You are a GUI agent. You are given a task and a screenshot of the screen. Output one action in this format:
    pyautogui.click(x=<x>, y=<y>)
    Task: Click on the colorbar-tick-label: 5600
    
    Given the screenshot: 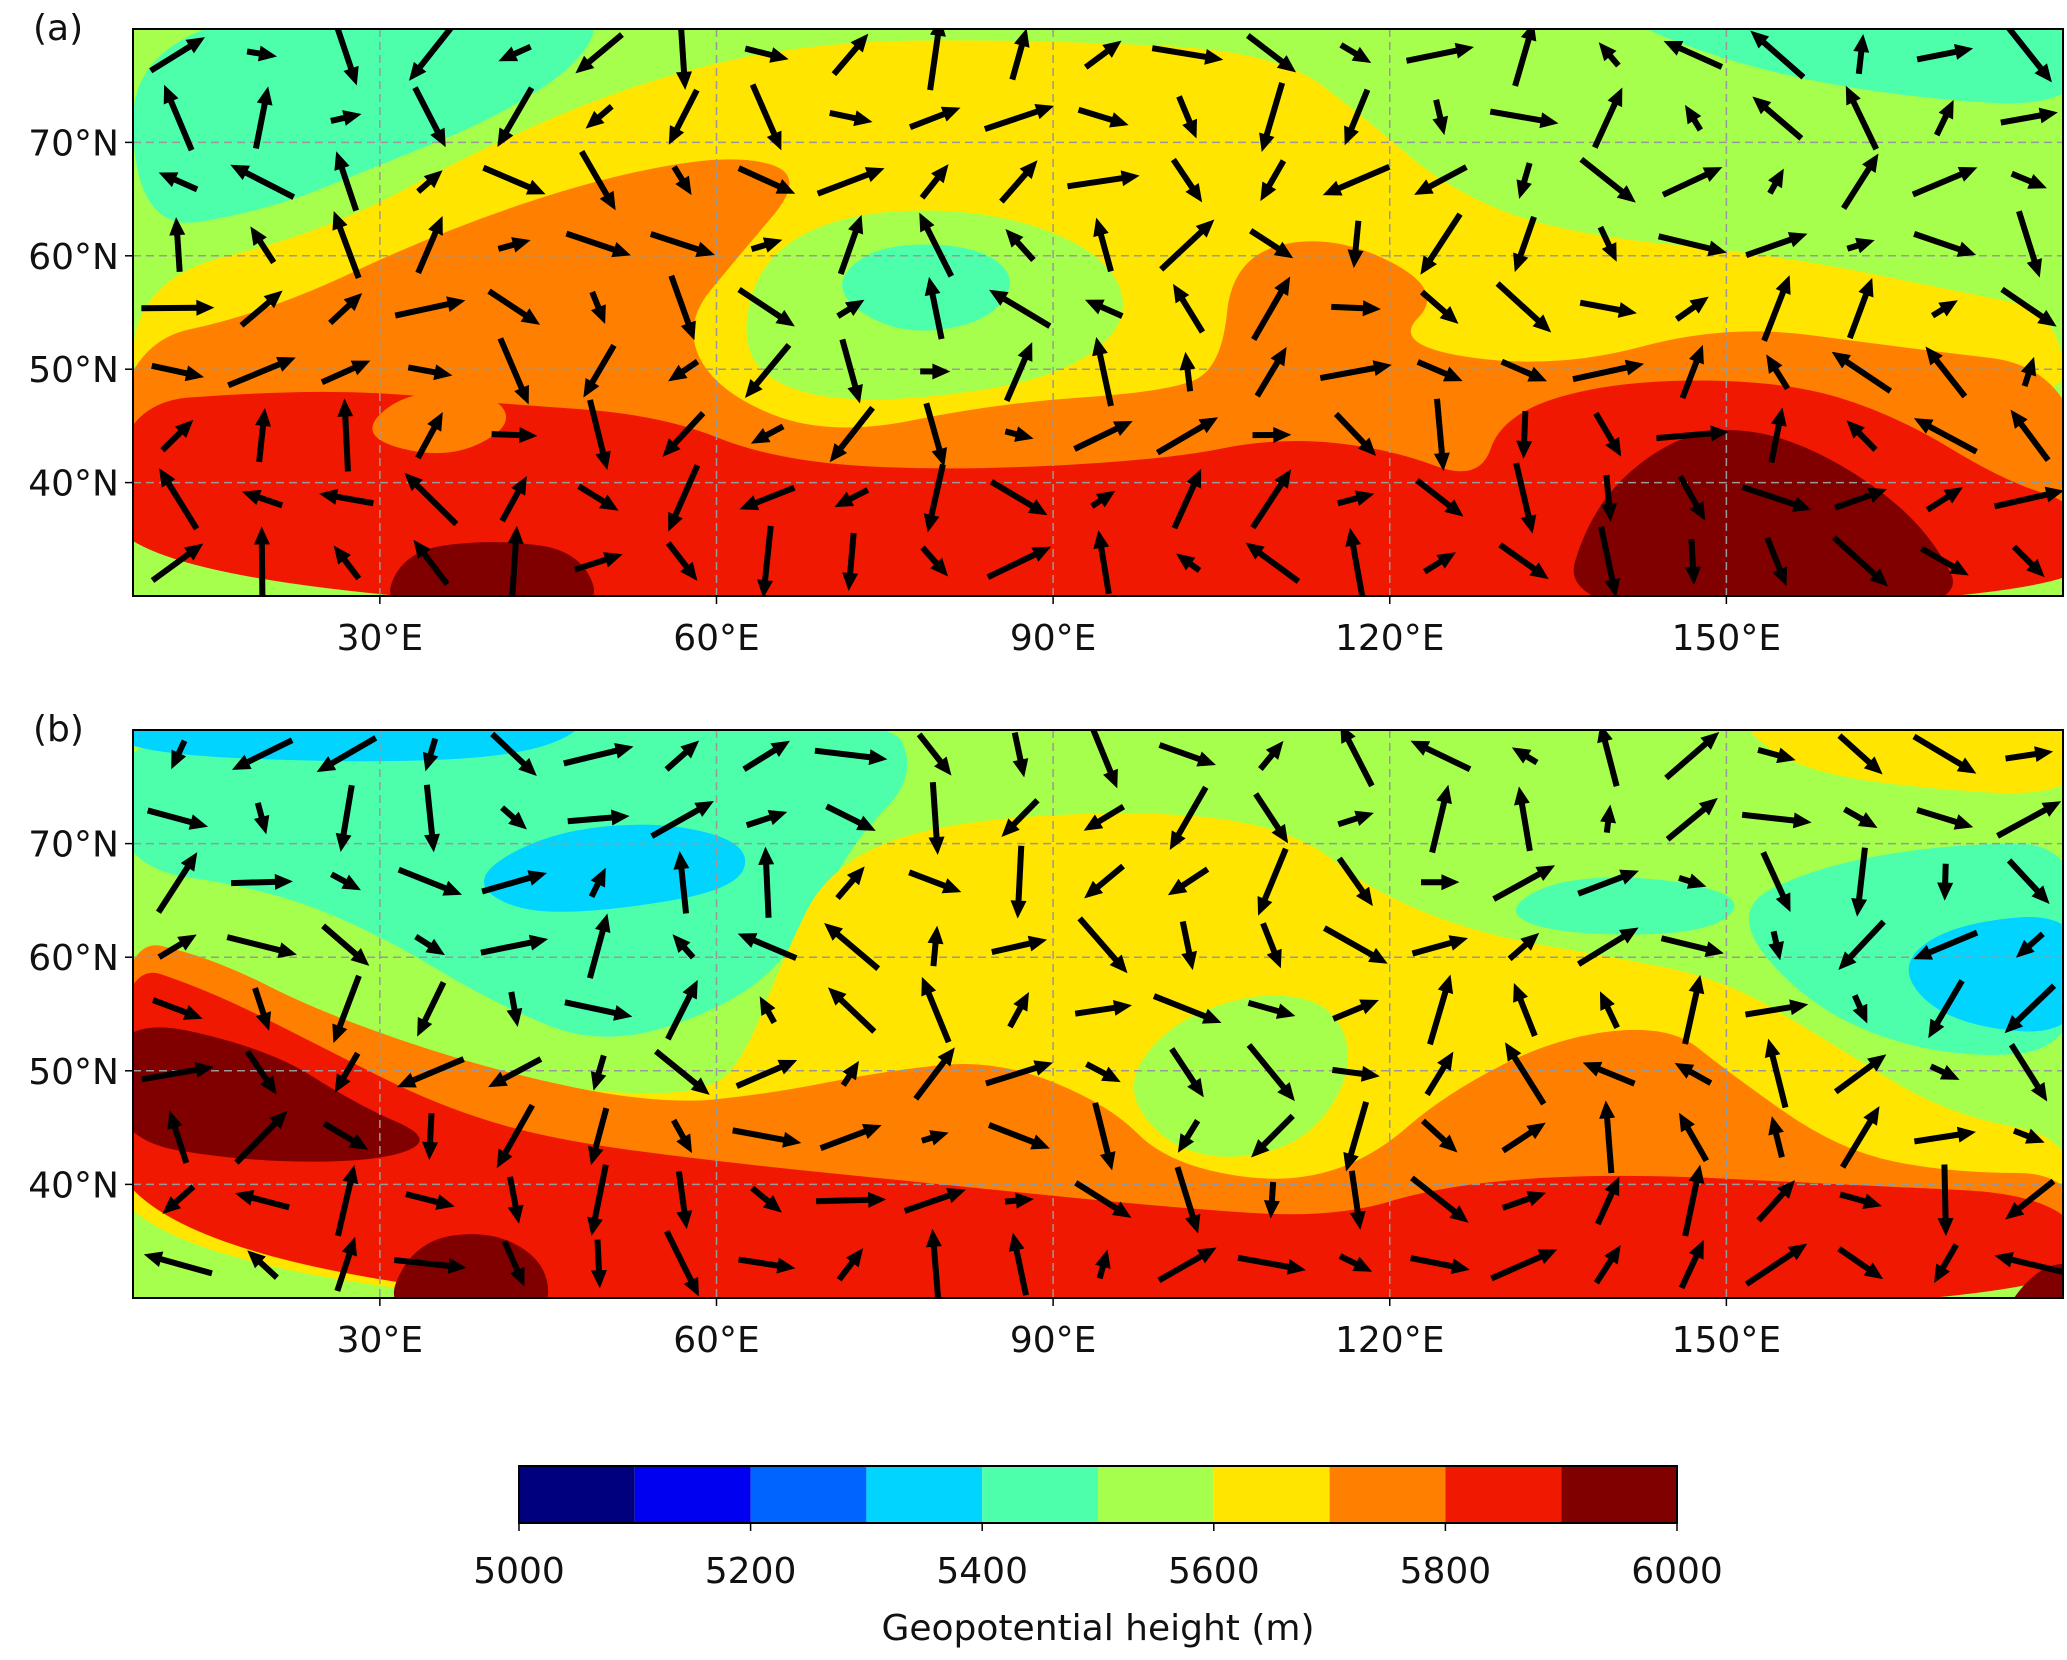 What is the action you would take?
    pyautogui.click(x=1214, y=1571)
    